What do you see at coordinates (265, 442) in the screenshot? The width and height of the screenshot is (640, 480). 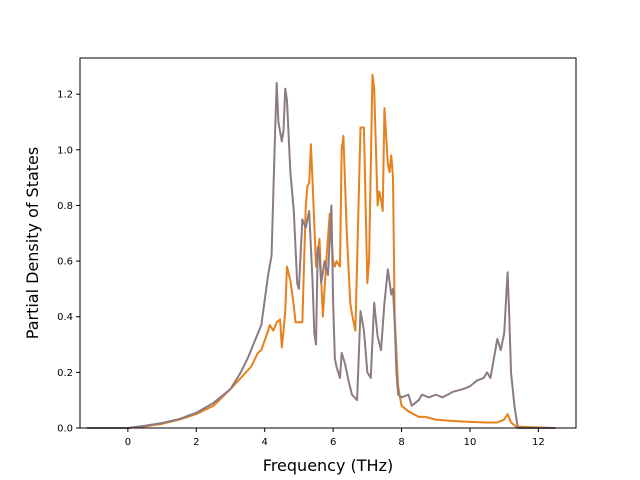 I see `x-tick-label-2: 4` at bounding box center [265, 442].